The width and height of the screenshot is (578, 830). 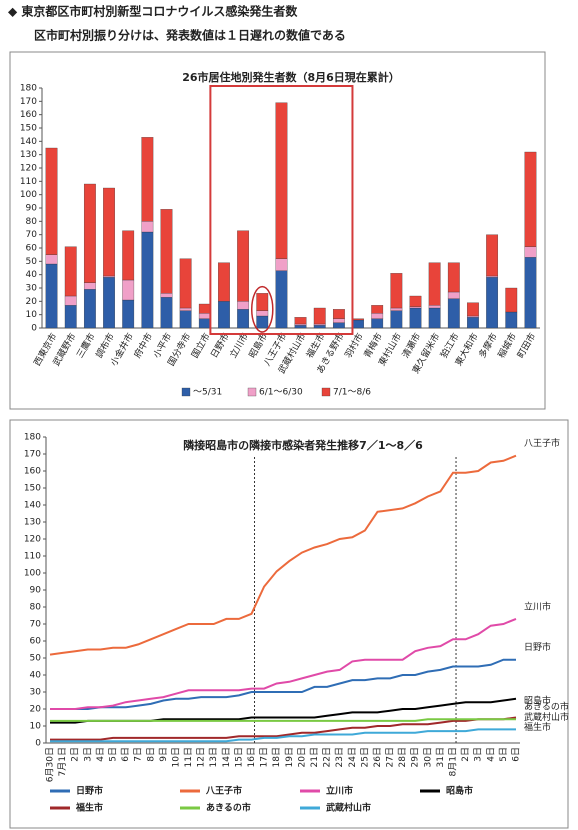 I want to click on x-tick-label: 29日, so click(x=415, y=757).